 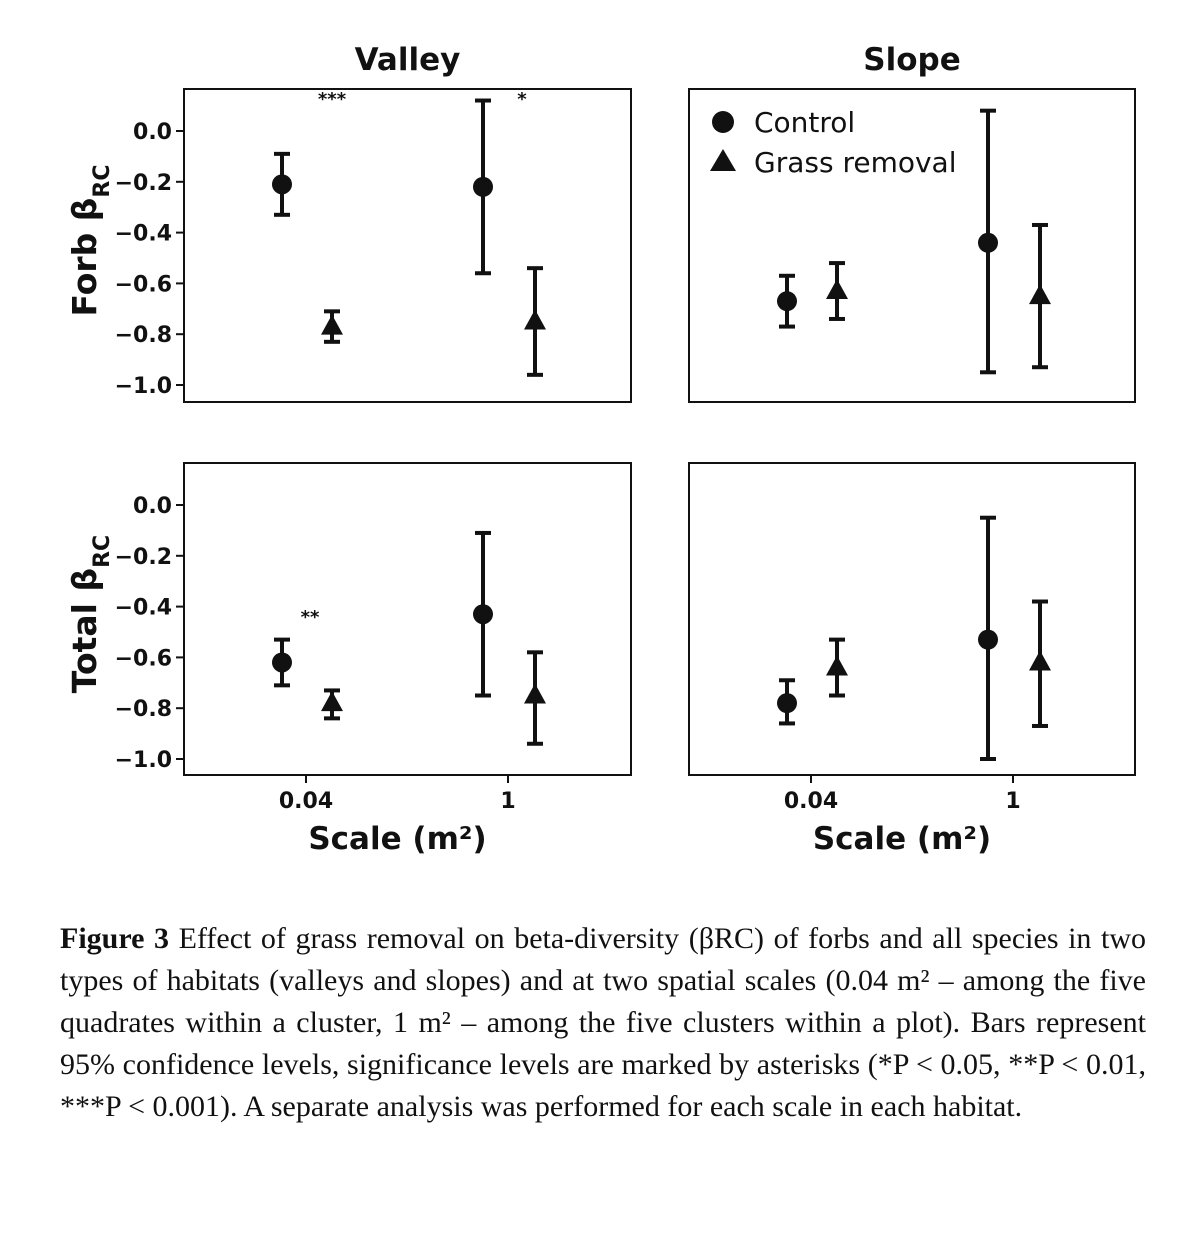 I want to click on significance-label: **, so click(x=310, y=617).